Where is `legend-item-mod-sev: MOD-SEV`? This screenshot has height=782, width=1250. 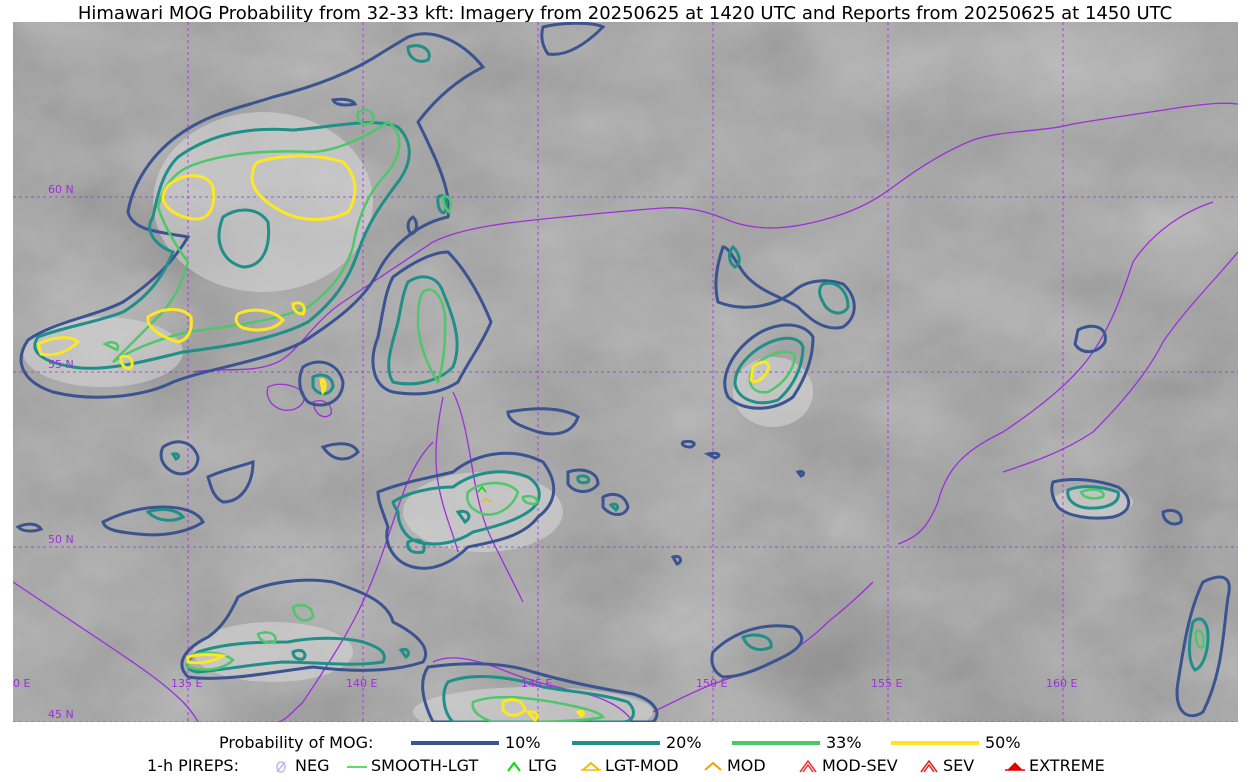 legend-item-mod-sev: MOD-SEV is located at coordinates (847, 765).